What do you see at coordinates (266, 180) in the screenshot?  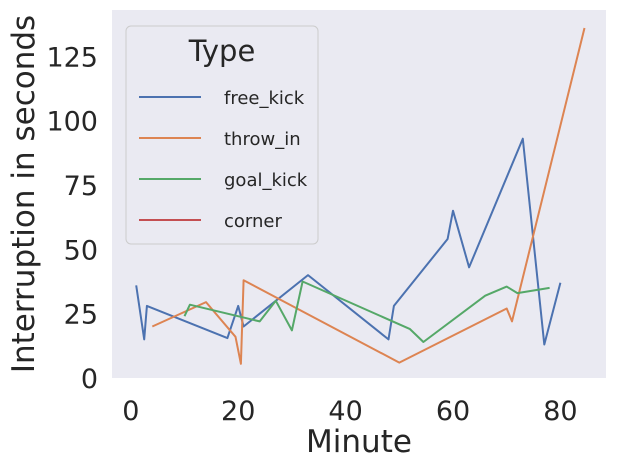 I see `legend-label-goal-kick: goal_kick` at bounding box center [266, 180].